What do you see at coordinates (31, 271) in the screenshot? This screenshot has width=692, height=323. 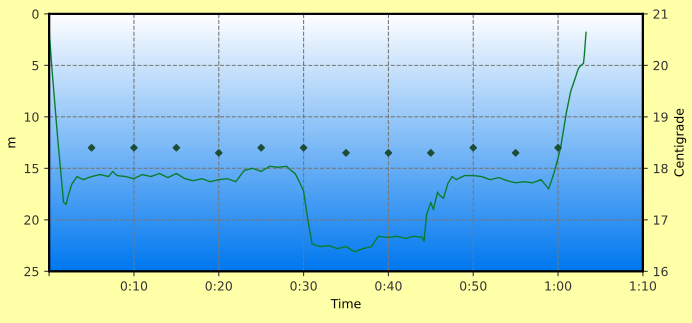 I see `y-tick-label: 25` at bounding box center [31, 271].